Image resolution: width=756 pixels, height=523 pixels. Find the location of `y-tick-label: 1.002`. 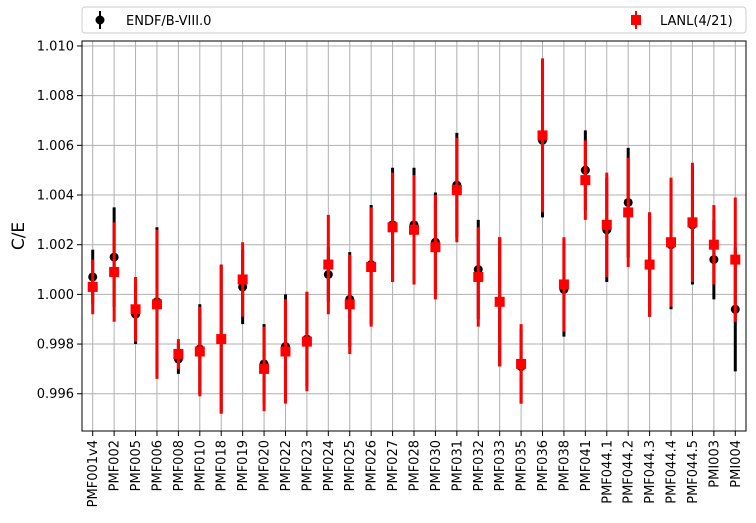

y-tick-label: 1.002 is located at coordinates (55, 245).